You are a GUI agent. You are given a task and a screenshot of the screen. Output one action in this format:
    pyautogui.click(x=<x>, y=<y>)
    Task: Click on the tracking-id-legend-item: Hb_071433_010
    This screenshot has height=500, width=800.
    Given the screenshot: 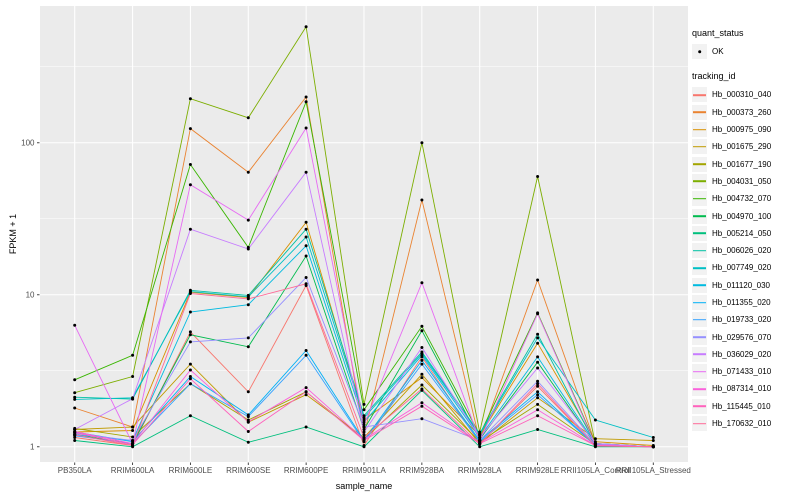 What is the action you would take?
    pyautogui.click(x=746, y=371)
    